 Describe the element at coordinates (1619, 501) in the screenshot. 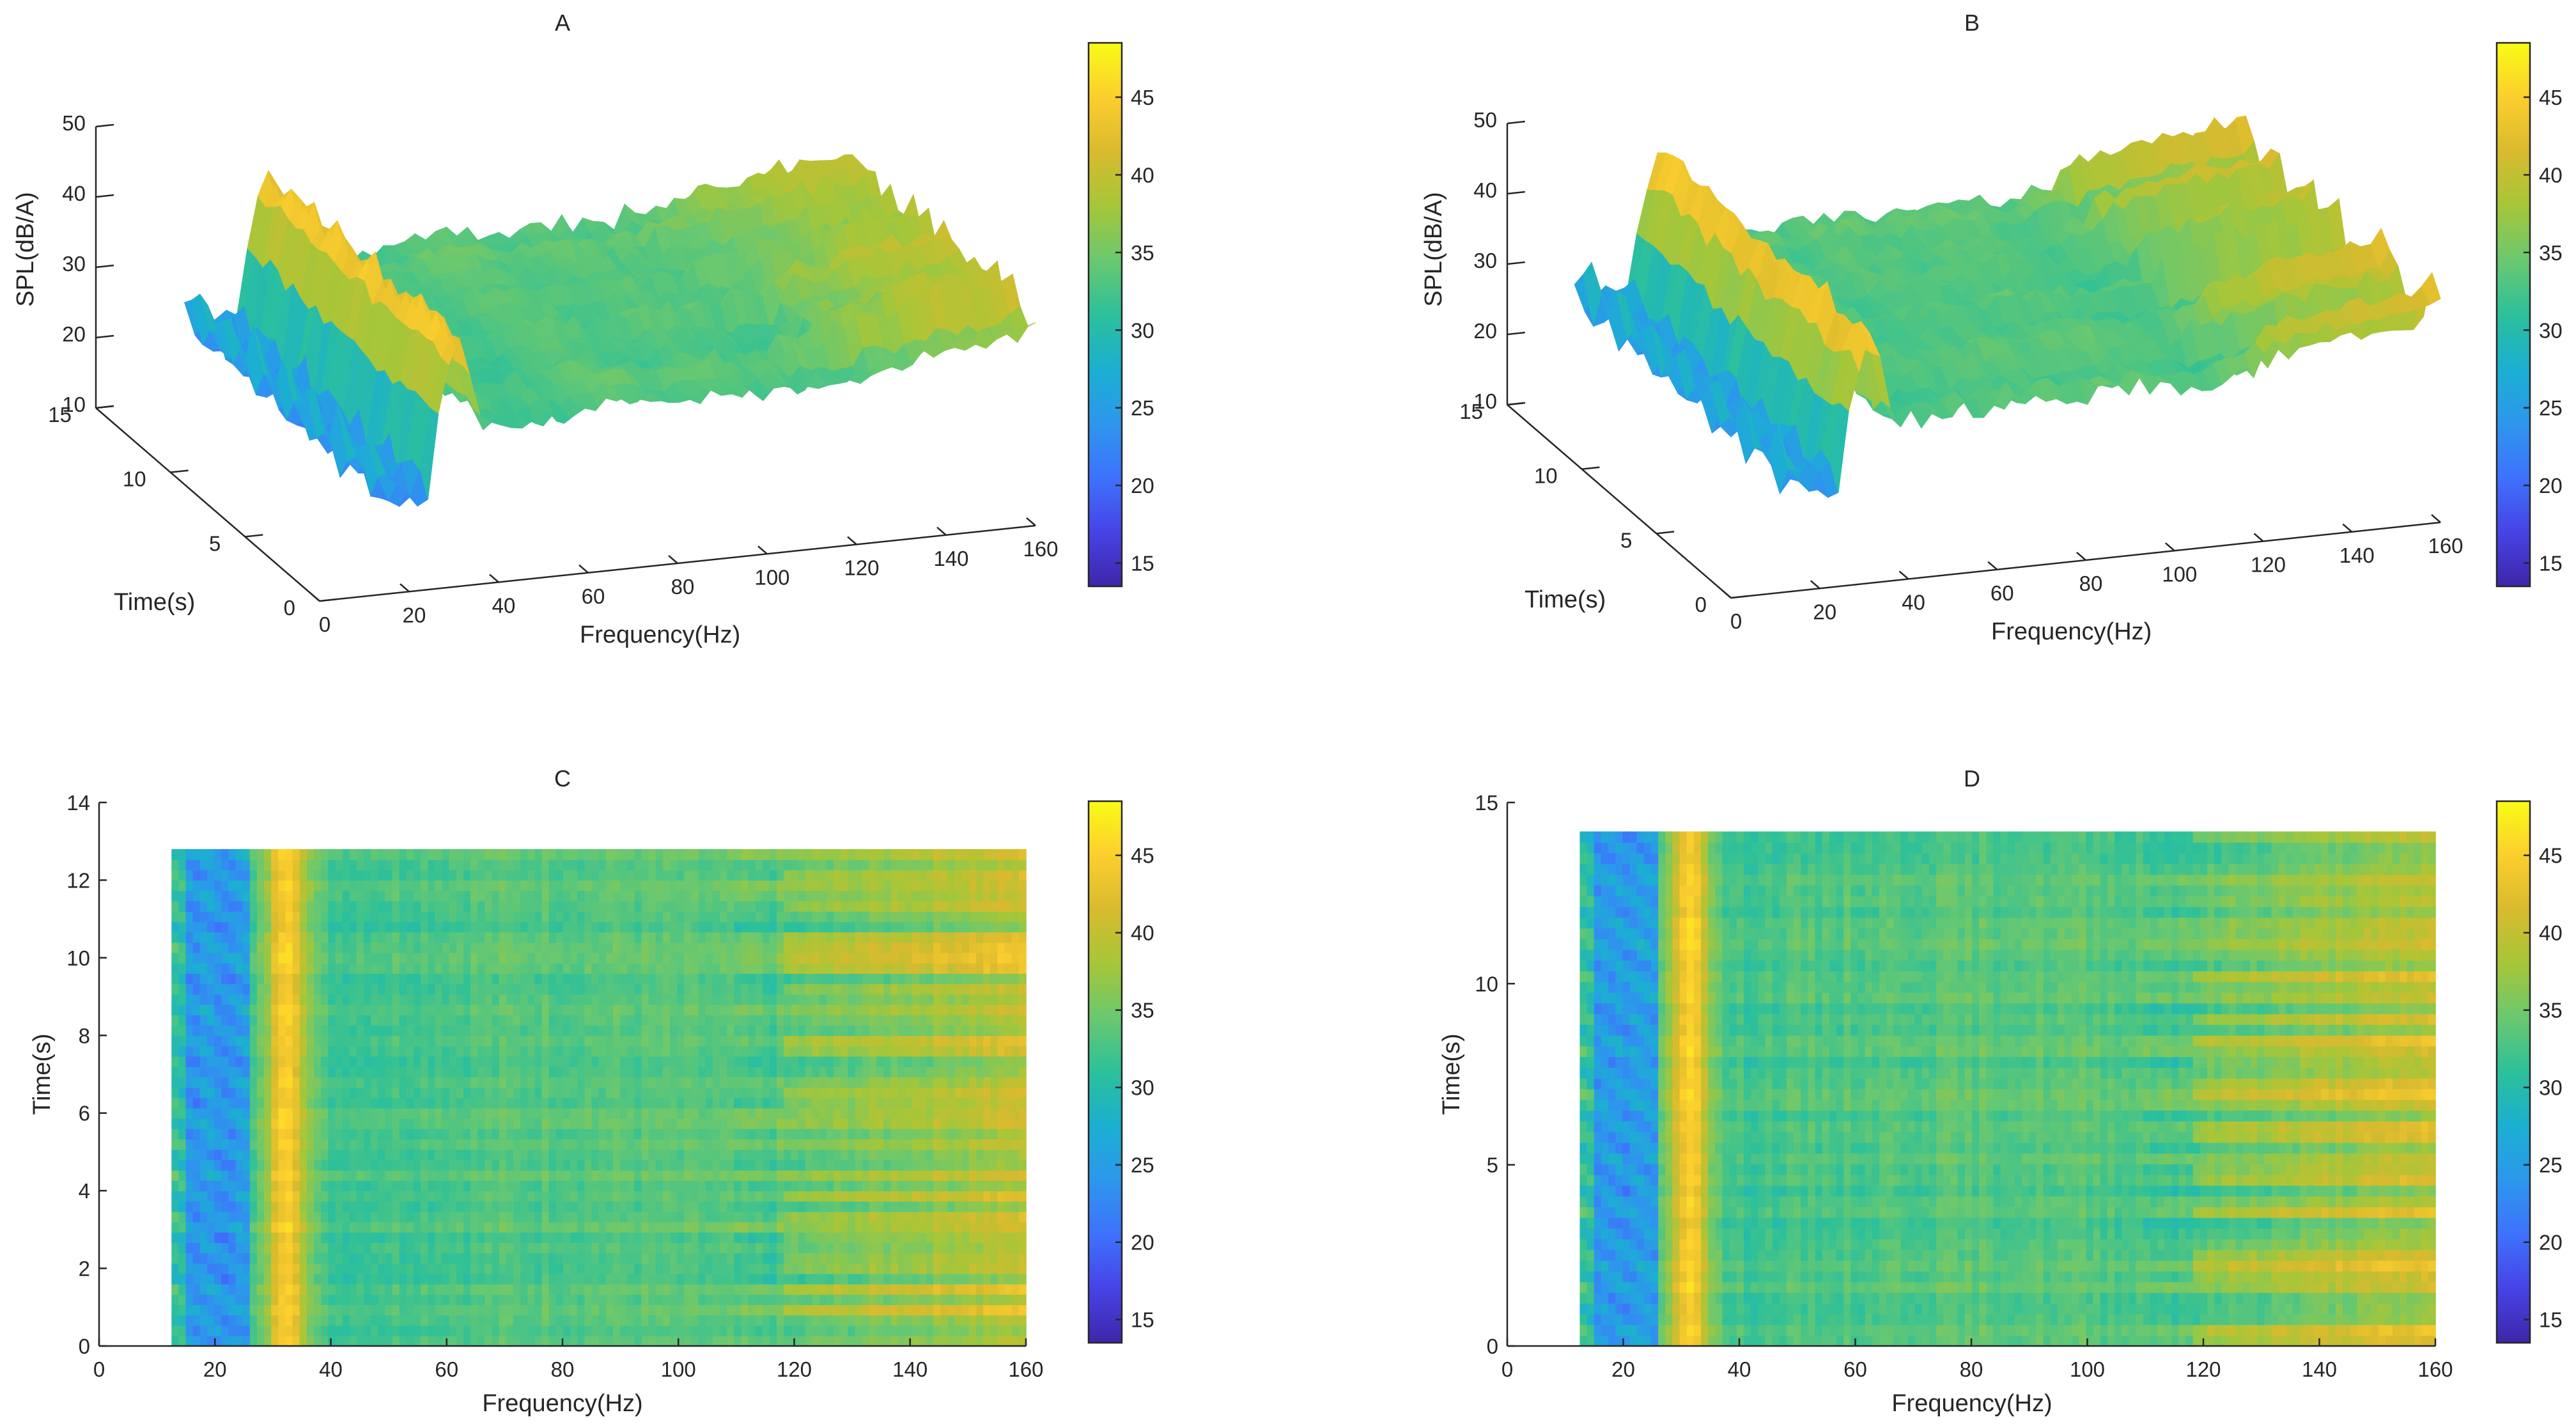

I see `y-axis-line` at that location.